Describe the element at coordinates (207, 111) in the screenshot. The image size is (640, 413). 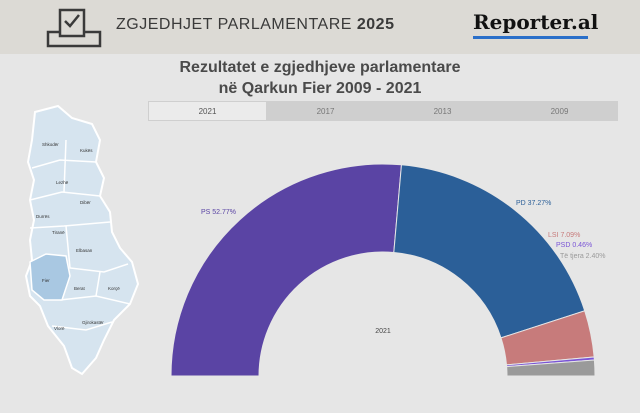
I see `tab-2021: 2021` at that location.